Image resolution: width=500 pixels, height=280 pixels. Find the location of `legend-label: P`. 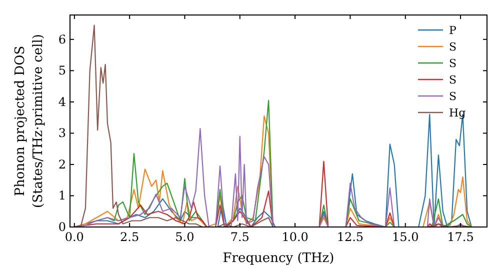

legend-label: P is located at coordinates (453, 30).